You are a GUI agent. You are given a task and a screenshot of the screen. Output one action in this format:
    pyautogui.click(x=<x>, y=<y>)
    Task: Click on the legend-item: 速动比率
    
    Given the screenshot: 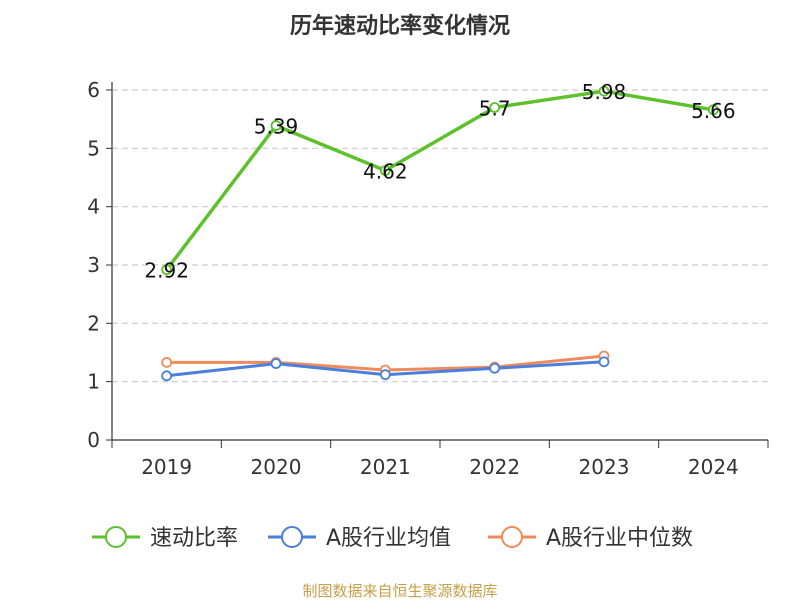 What is the action you would take?
    pyautogui.click(x=165, y=538)
    